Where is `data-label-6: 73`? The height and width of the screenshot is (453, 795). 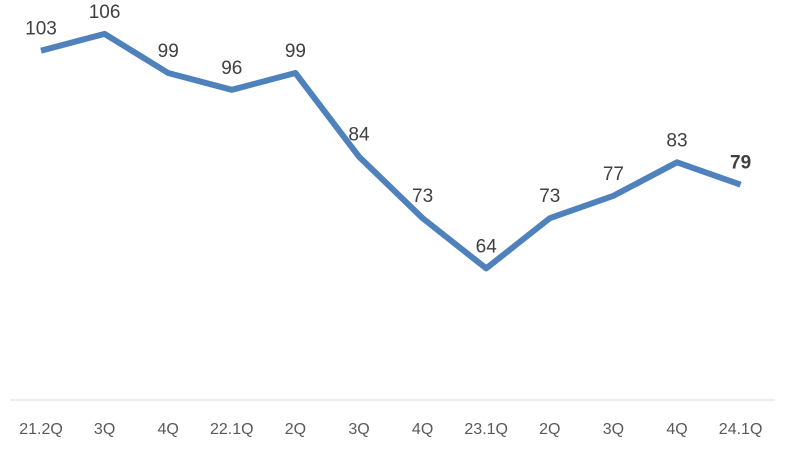
data-label-6: 73 is located at coordinates (422, 196).